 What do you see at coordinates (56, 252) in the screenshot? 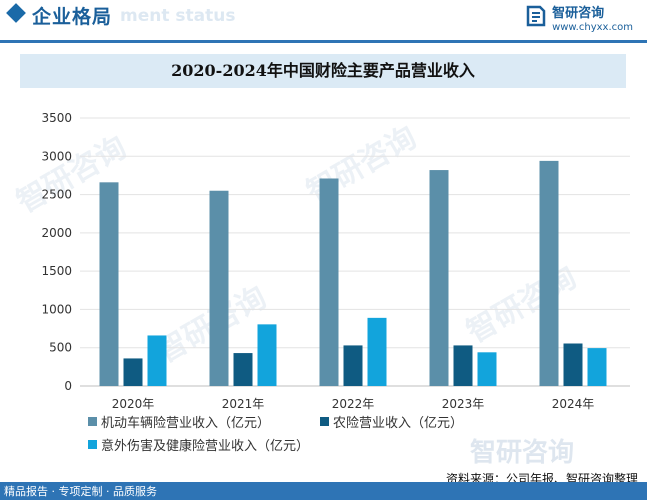
I see `y-axis-ticks: 0 500 1000 1500 2000 2500 3000 3500` at bounding box center [56, 252].